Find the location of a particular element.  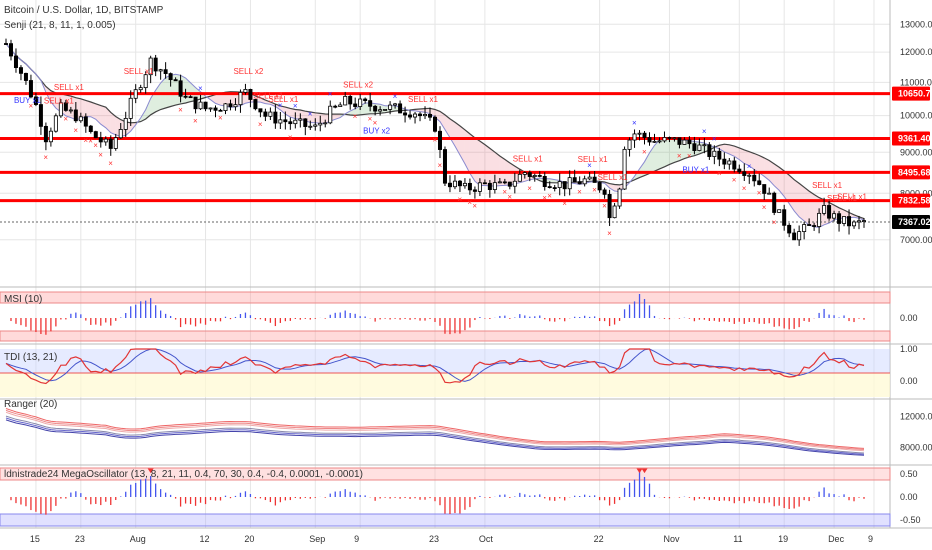

time-axis: 15 23 Aug 12 20 Sep 9 23 Oct 22 Nov 11 19 Dec 9 is located at coordinates (451, 539).